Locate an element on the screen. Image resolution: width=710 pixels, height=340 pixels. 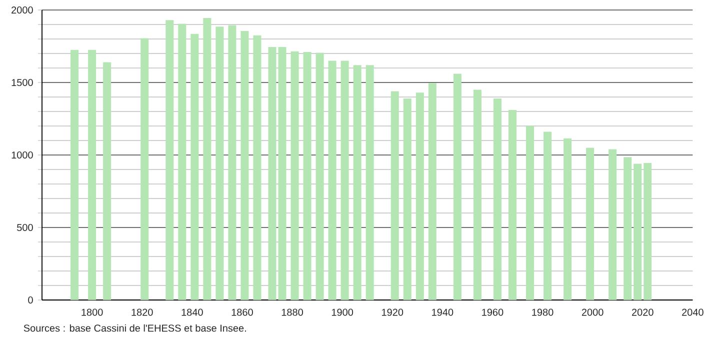
x-tick-label: 1980 is located at coordinates (543, 312).